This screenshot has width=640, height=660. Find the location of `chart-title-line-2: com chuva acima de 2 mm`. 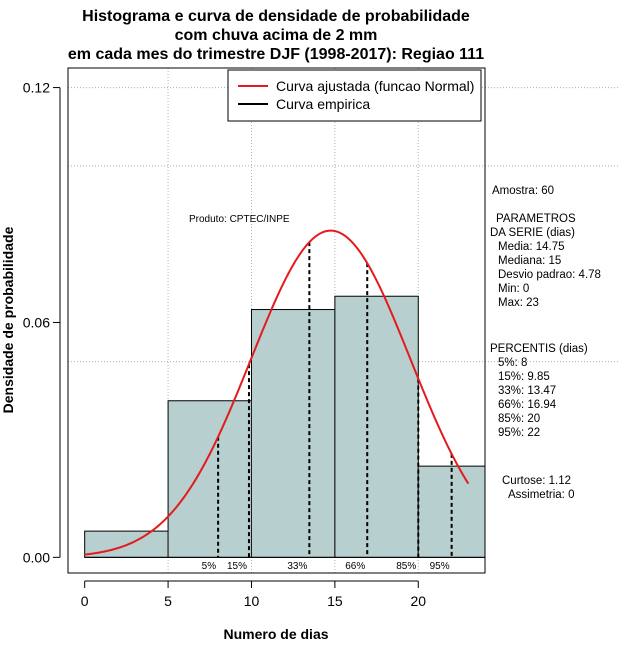

chart-title-line-2: com chuva acima de 2 mm is located at coordinates (276, 35).